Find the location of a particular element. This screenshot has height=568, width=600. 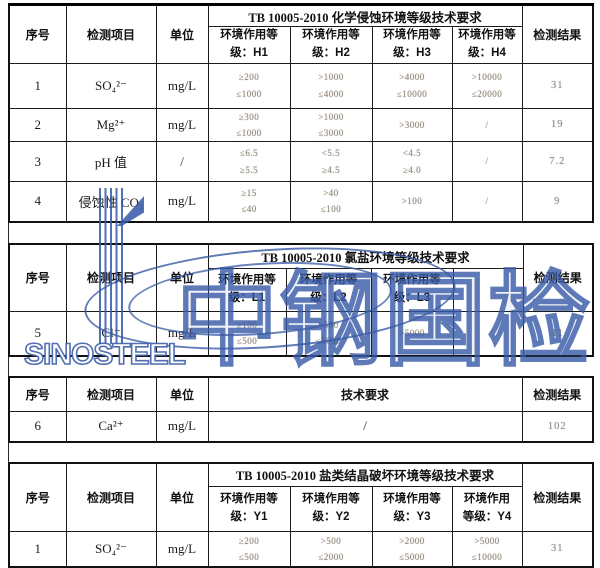

req-line: >40 is located at coordinates (331, 193).